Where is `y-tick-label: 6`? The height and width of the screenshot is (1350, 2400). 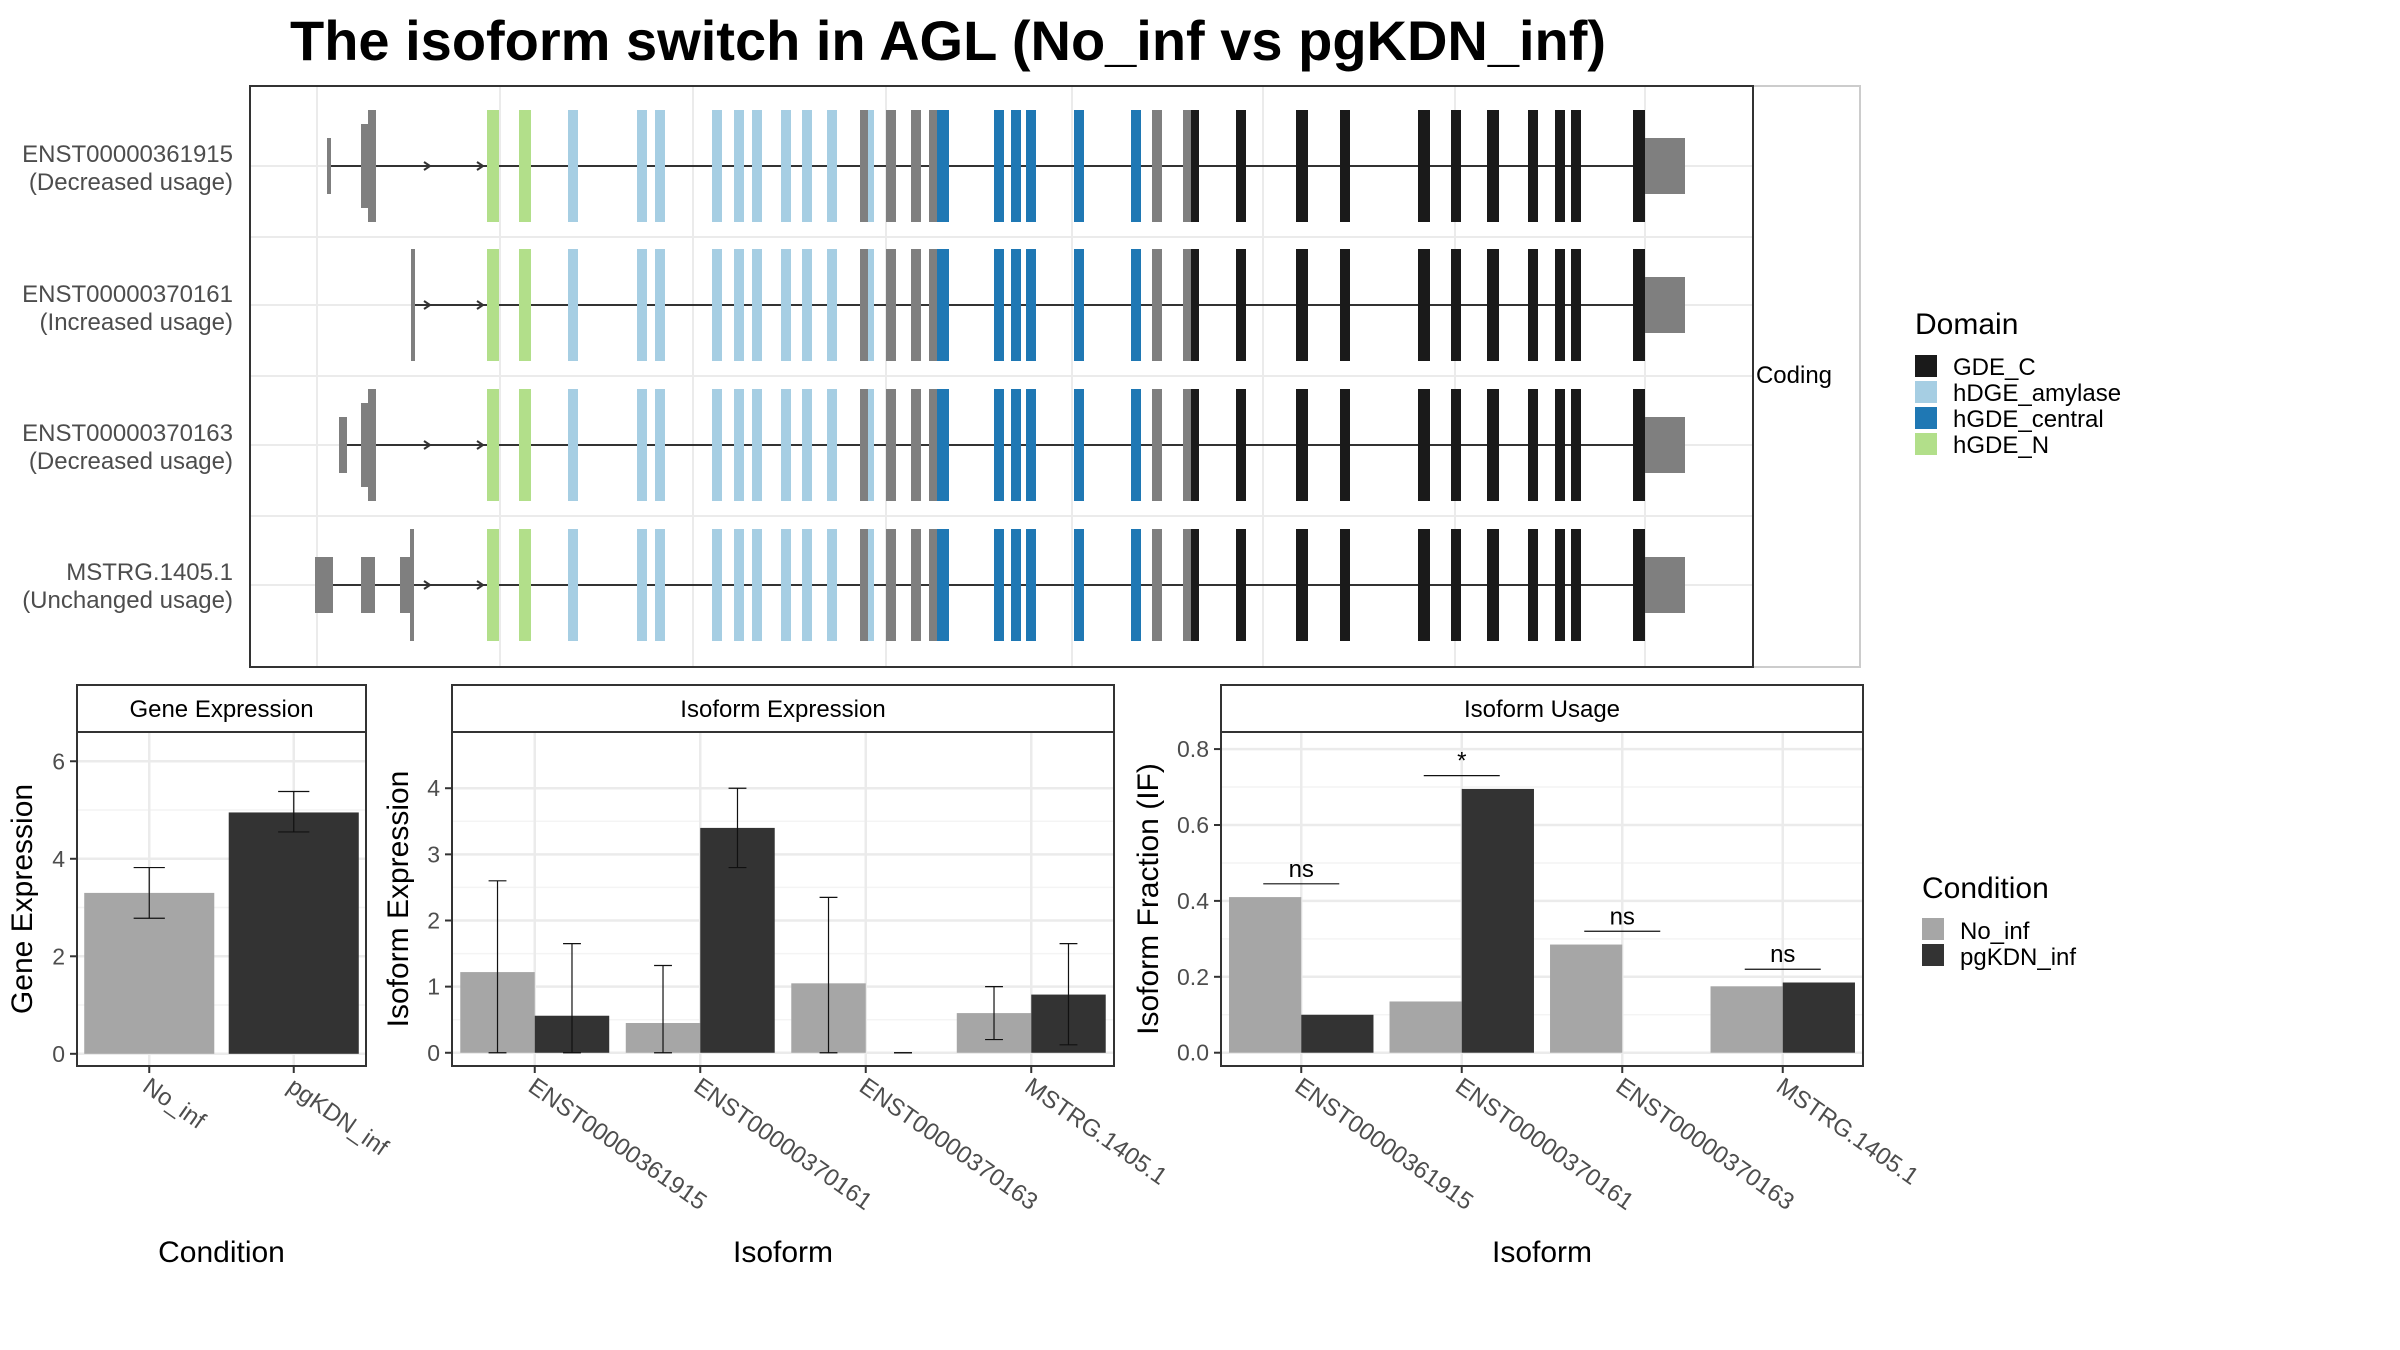 y-tick-label: 6 is located at coordinates (58, 761).